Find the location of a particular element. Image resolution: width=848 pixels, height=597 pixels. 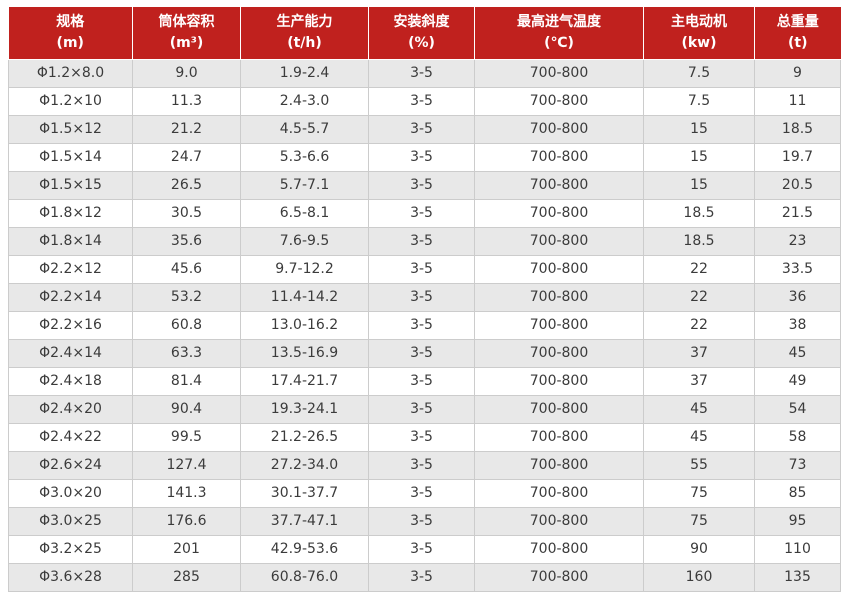

column-unit: (%) is located at coordinates (421, 43).